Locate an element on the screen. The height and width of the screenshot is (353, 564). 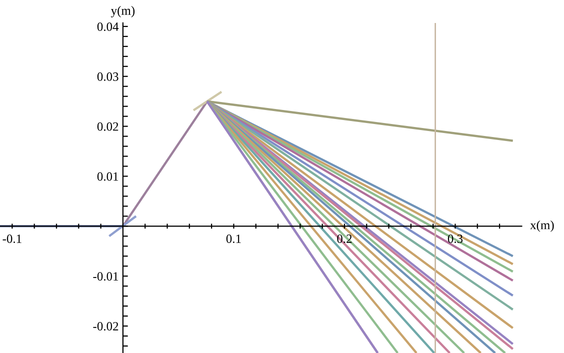
x-tick-label: 0.2 is located at coordinates (344, 239).